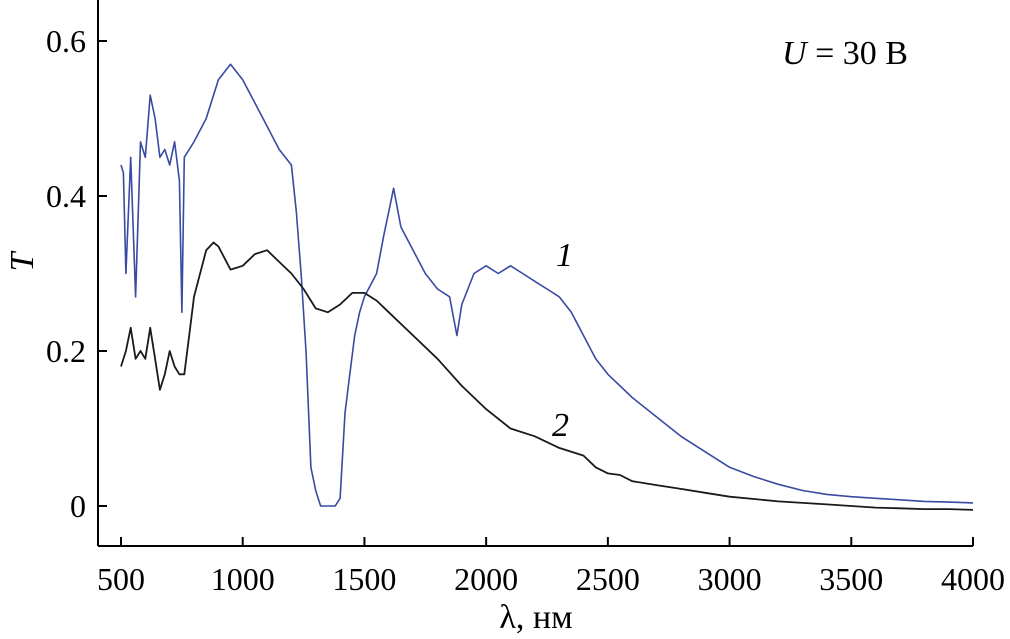 The image size is (1010, 639). Describe the element at coordinates (551, 567) in the screenshot. I see `x-axis-ticks: 500 1000 1500 2000 2500 3000 3500 4000` at that location.